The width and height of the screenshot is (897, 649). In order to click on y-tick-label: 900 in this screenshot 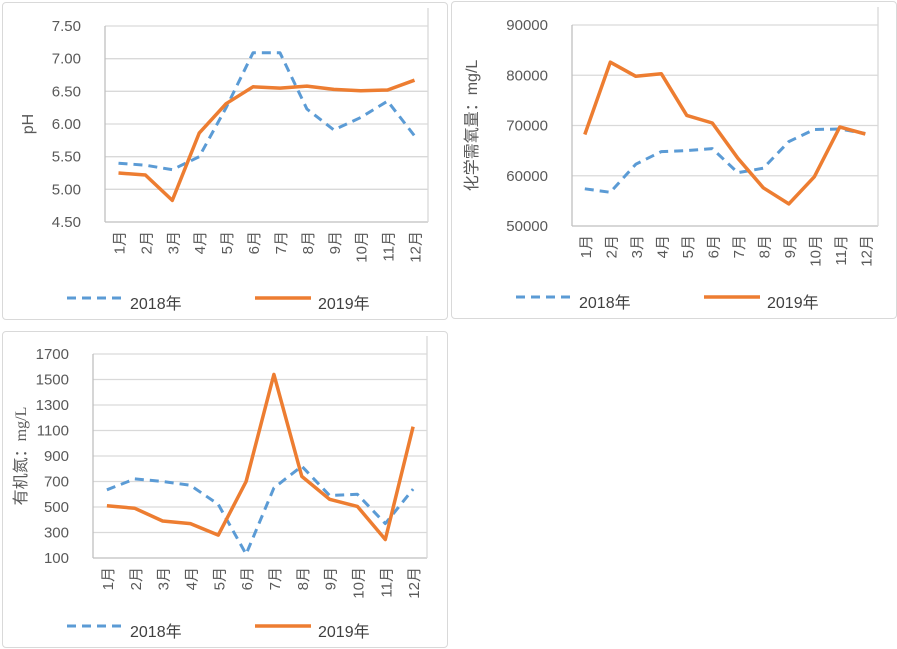, I will do `click(56, 456)`.